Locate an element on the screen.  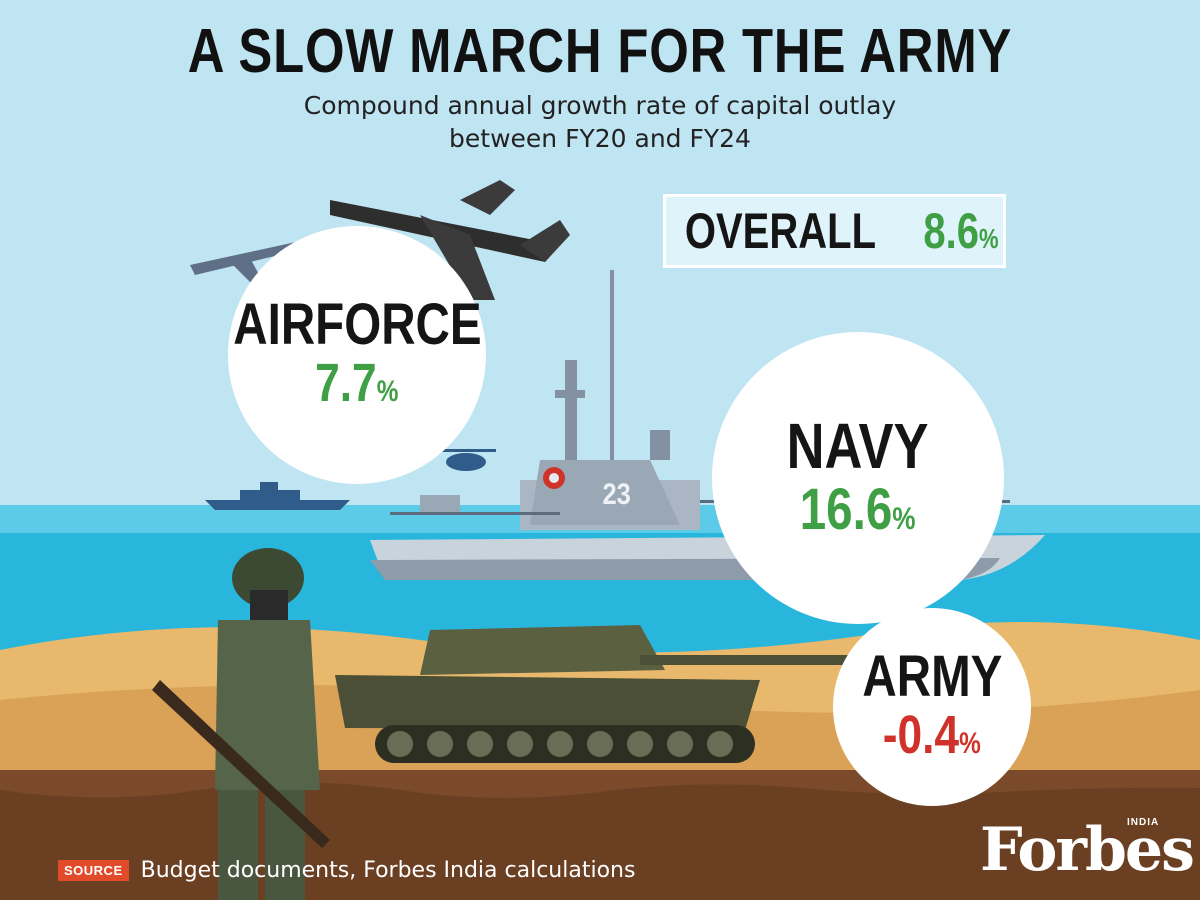
distant-ship-icon is located at coordinates (277, 496).